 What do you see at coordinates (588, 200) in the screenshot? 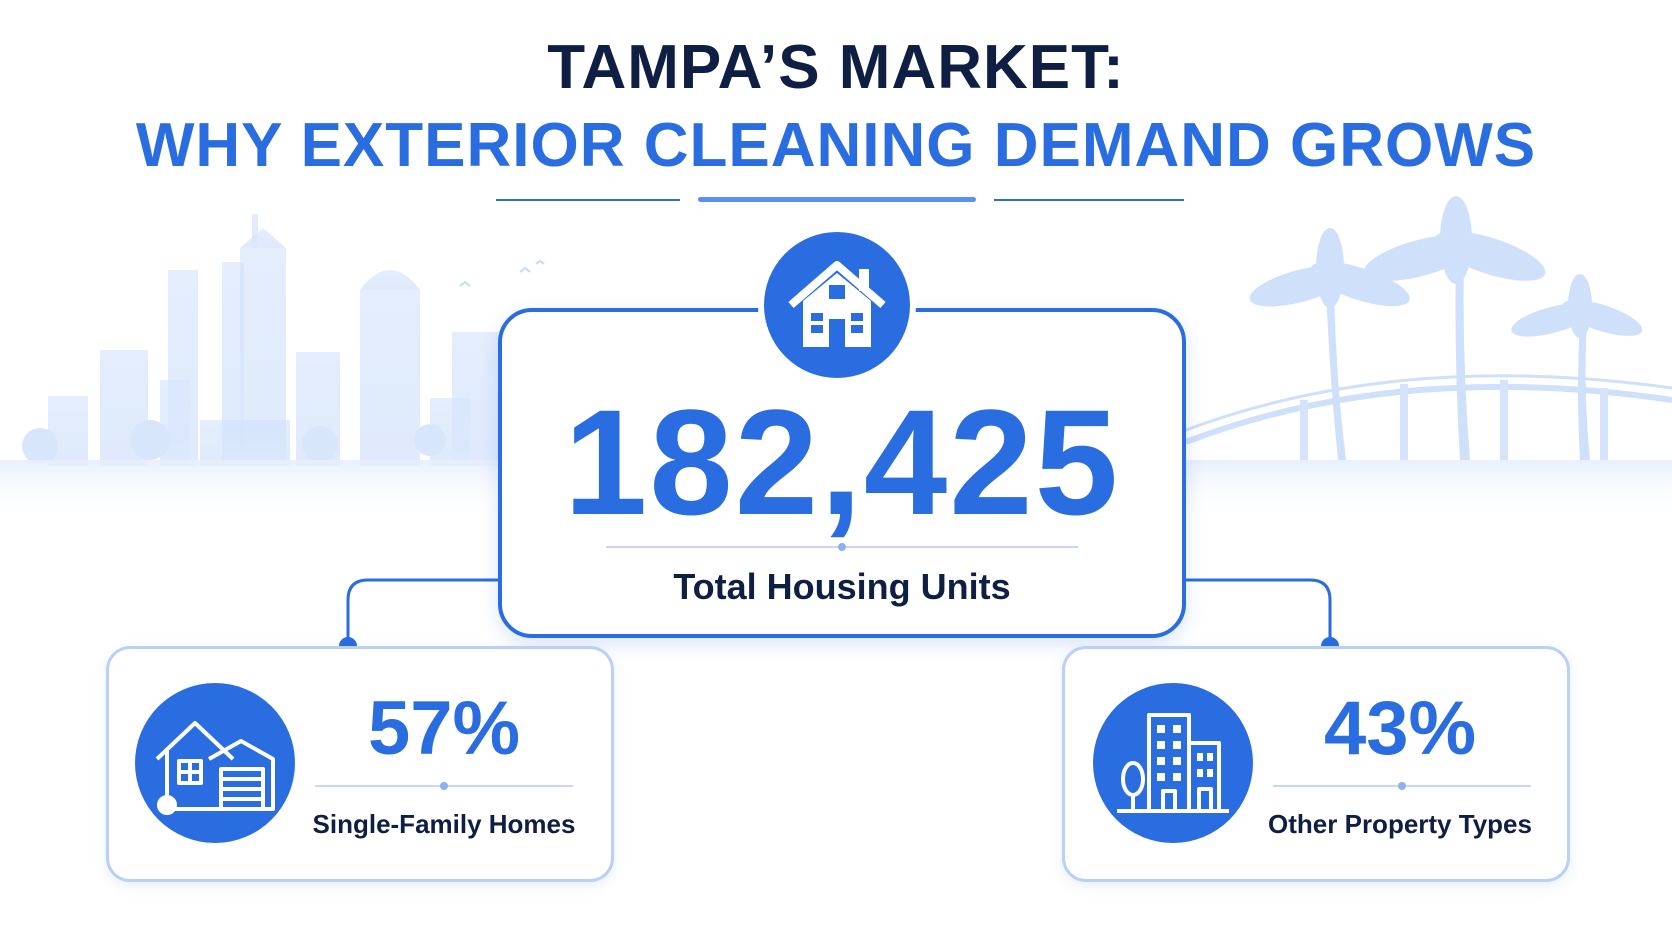
I see `title-divider-left` at bounding box center [588, 200].